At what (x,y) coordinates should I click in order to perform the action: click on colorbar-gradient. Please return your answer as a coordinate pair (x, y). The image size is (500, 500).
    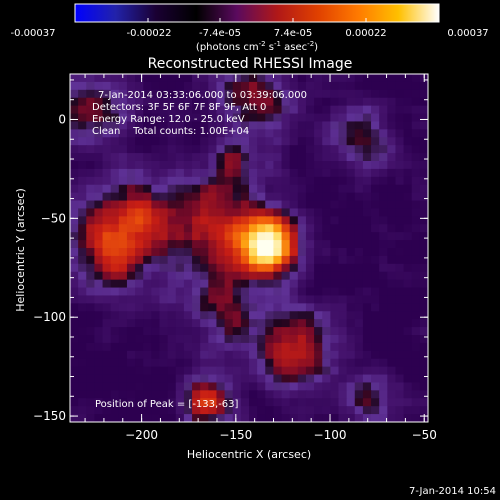
    Looking at the image, I should click on (257, 13).